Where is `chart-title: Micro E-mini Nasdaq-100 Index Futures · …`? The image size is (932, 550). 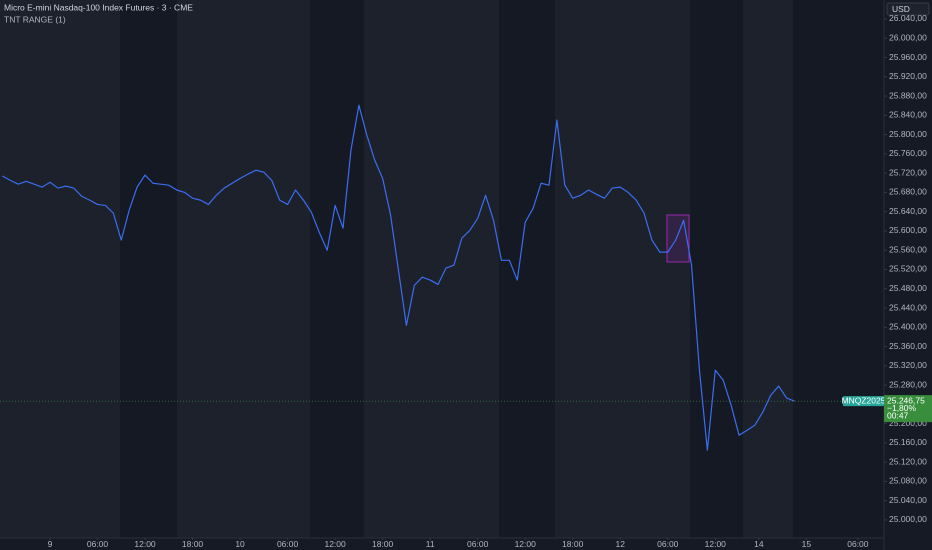 chart-title: Micro E-mini Nasdaq-100 Index Futures · … is located at coordinates (98, 7).